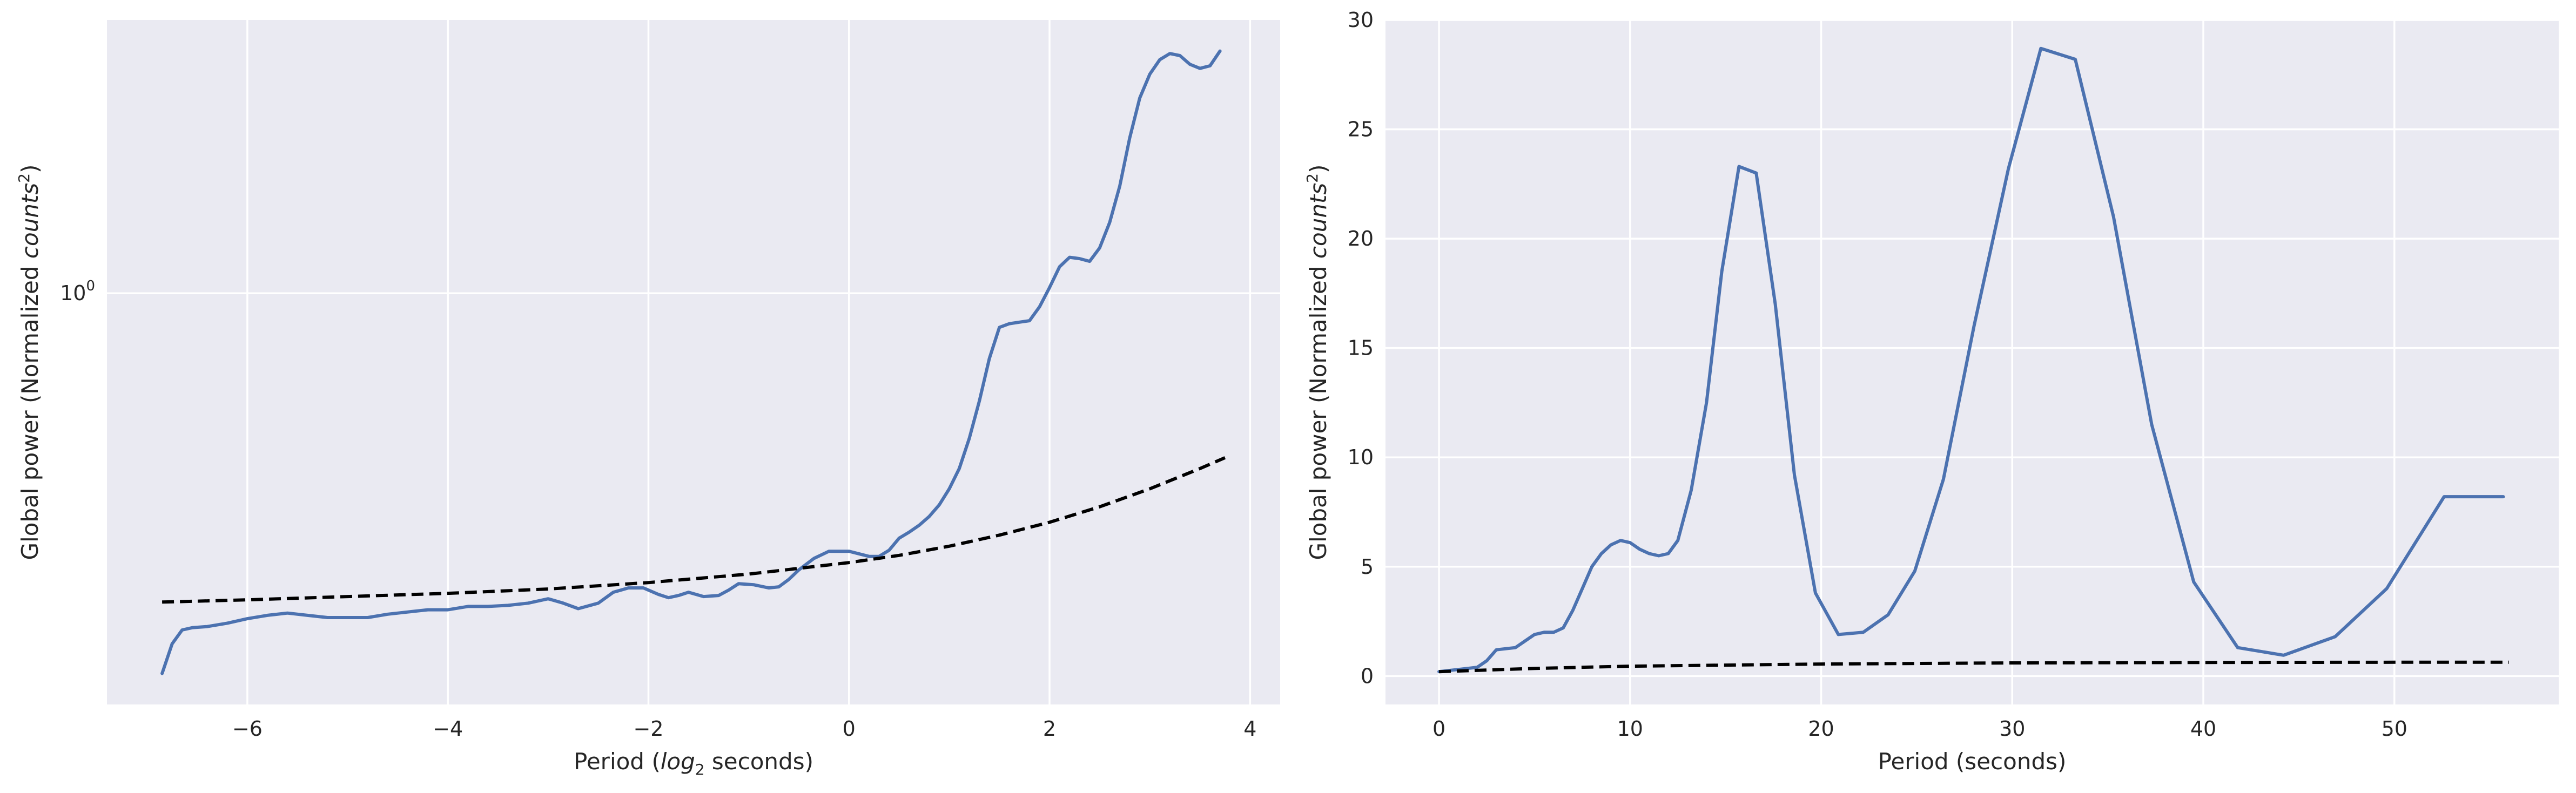 The image size is (2576, 793). Describe the element at coordinates (693, 763) in the screenshot. I see `x-axis-label: Period (log2 seconds)` at that location.